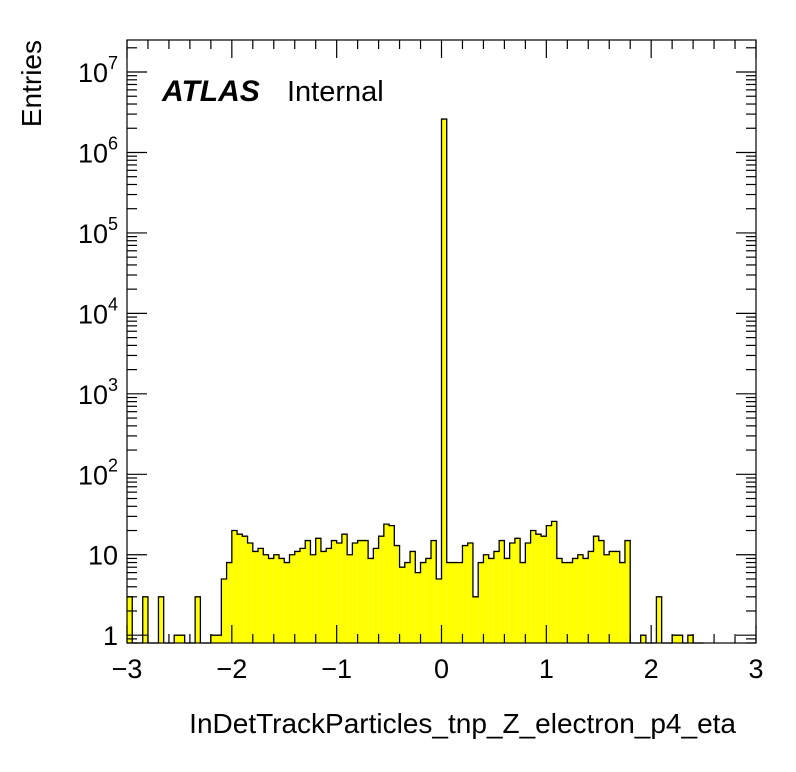 This screenshot has width=796, height=772. What do you see at coordinates (651, 669) in the screenshot?
I see `x-tick-label: 2` at bounding box center [651, 669].